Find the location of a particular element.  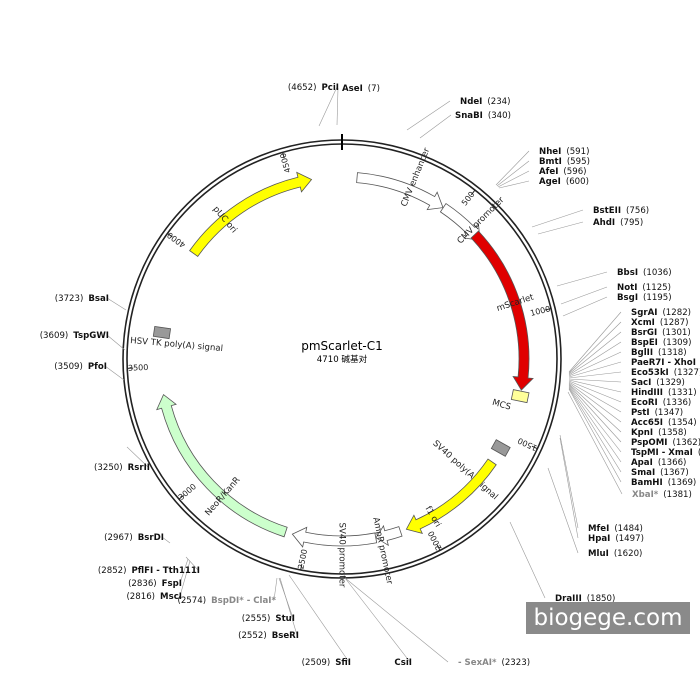

tick-label: 2500 is located at coordinates (302, 559).